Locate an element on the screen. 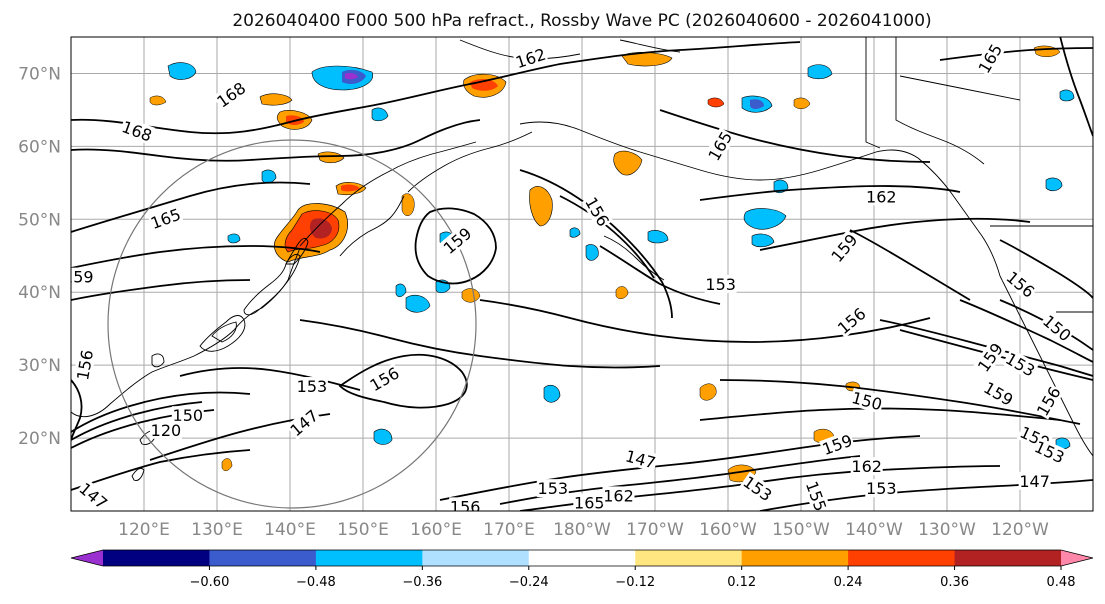  contour-label-text: 150 is located at coordinates (188, 415).